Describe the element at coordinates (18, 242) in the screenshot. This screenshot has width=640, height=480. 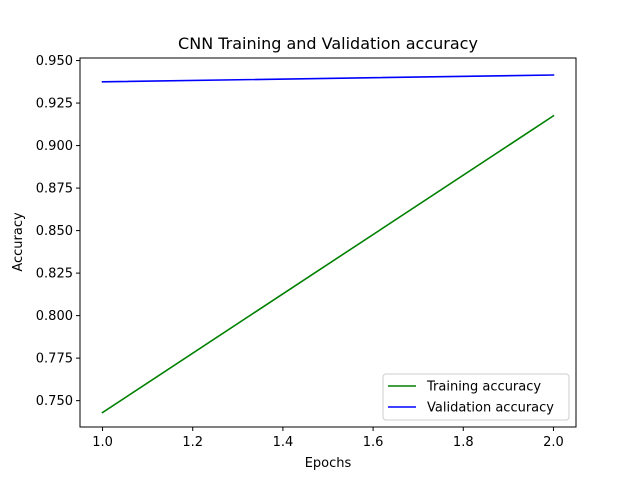
I see `y-axis-title: Accuracy` at that location.